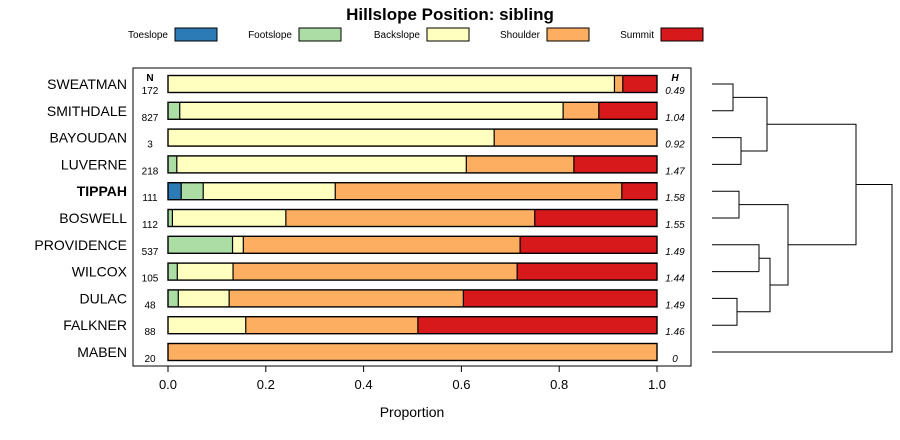 The image size is (900, 440). Describe the element at coordinates (149, 78) in the screenshot. I see `n-column-header: N` at that location.